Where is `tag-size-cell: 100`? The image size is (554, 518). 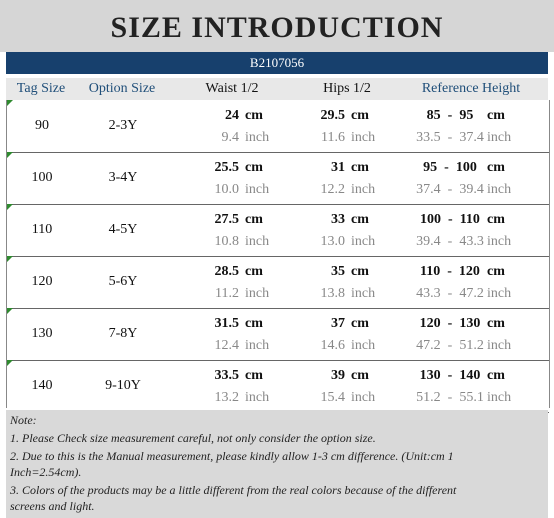 tag-size-cell: 100 is located at coordinates (42, 177).